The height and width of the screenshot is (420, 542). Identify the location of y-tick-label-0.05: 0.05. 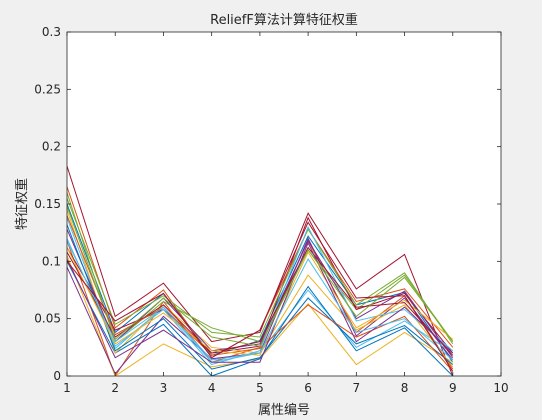
(47, 319).